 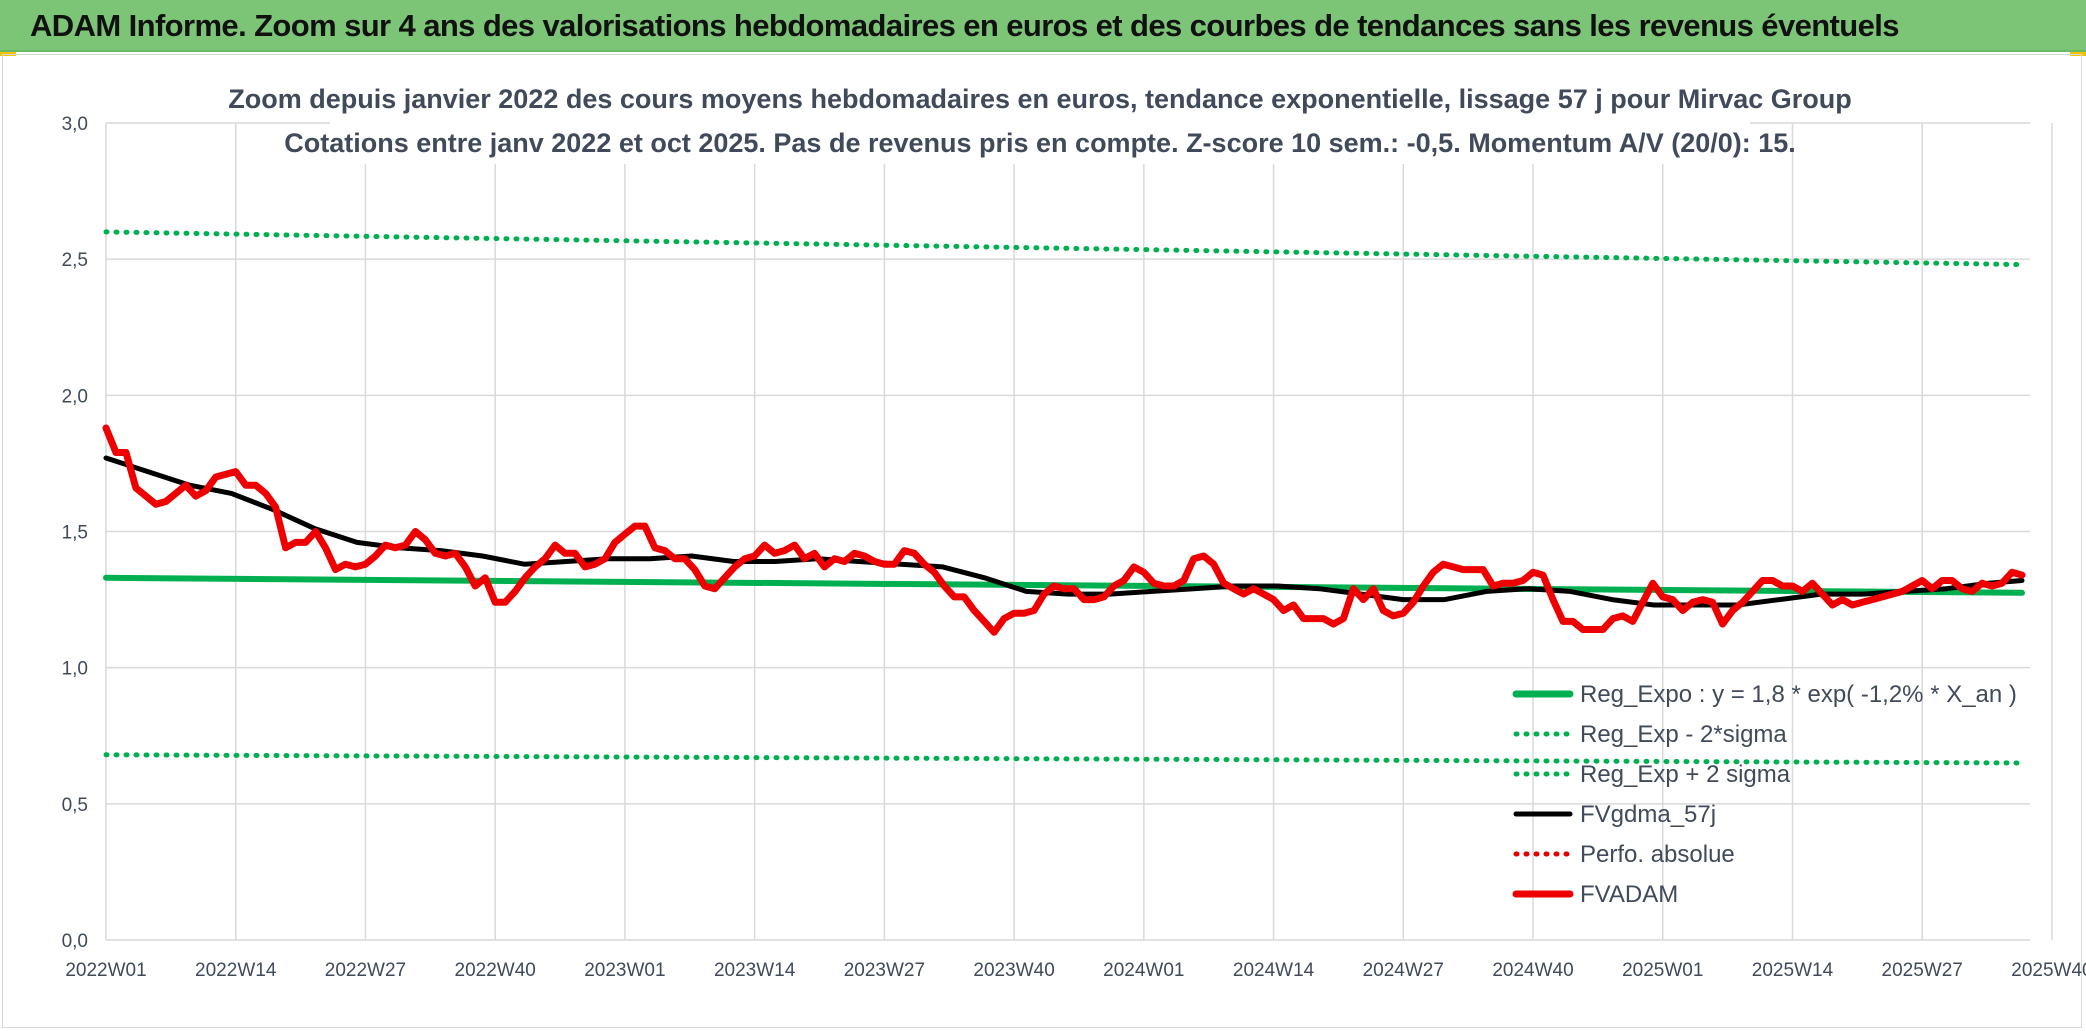 What do you see at coordinates (75, 669) in the screenshot?
I see `y-tick-label: 1,0` at bounding box center [75, 669].